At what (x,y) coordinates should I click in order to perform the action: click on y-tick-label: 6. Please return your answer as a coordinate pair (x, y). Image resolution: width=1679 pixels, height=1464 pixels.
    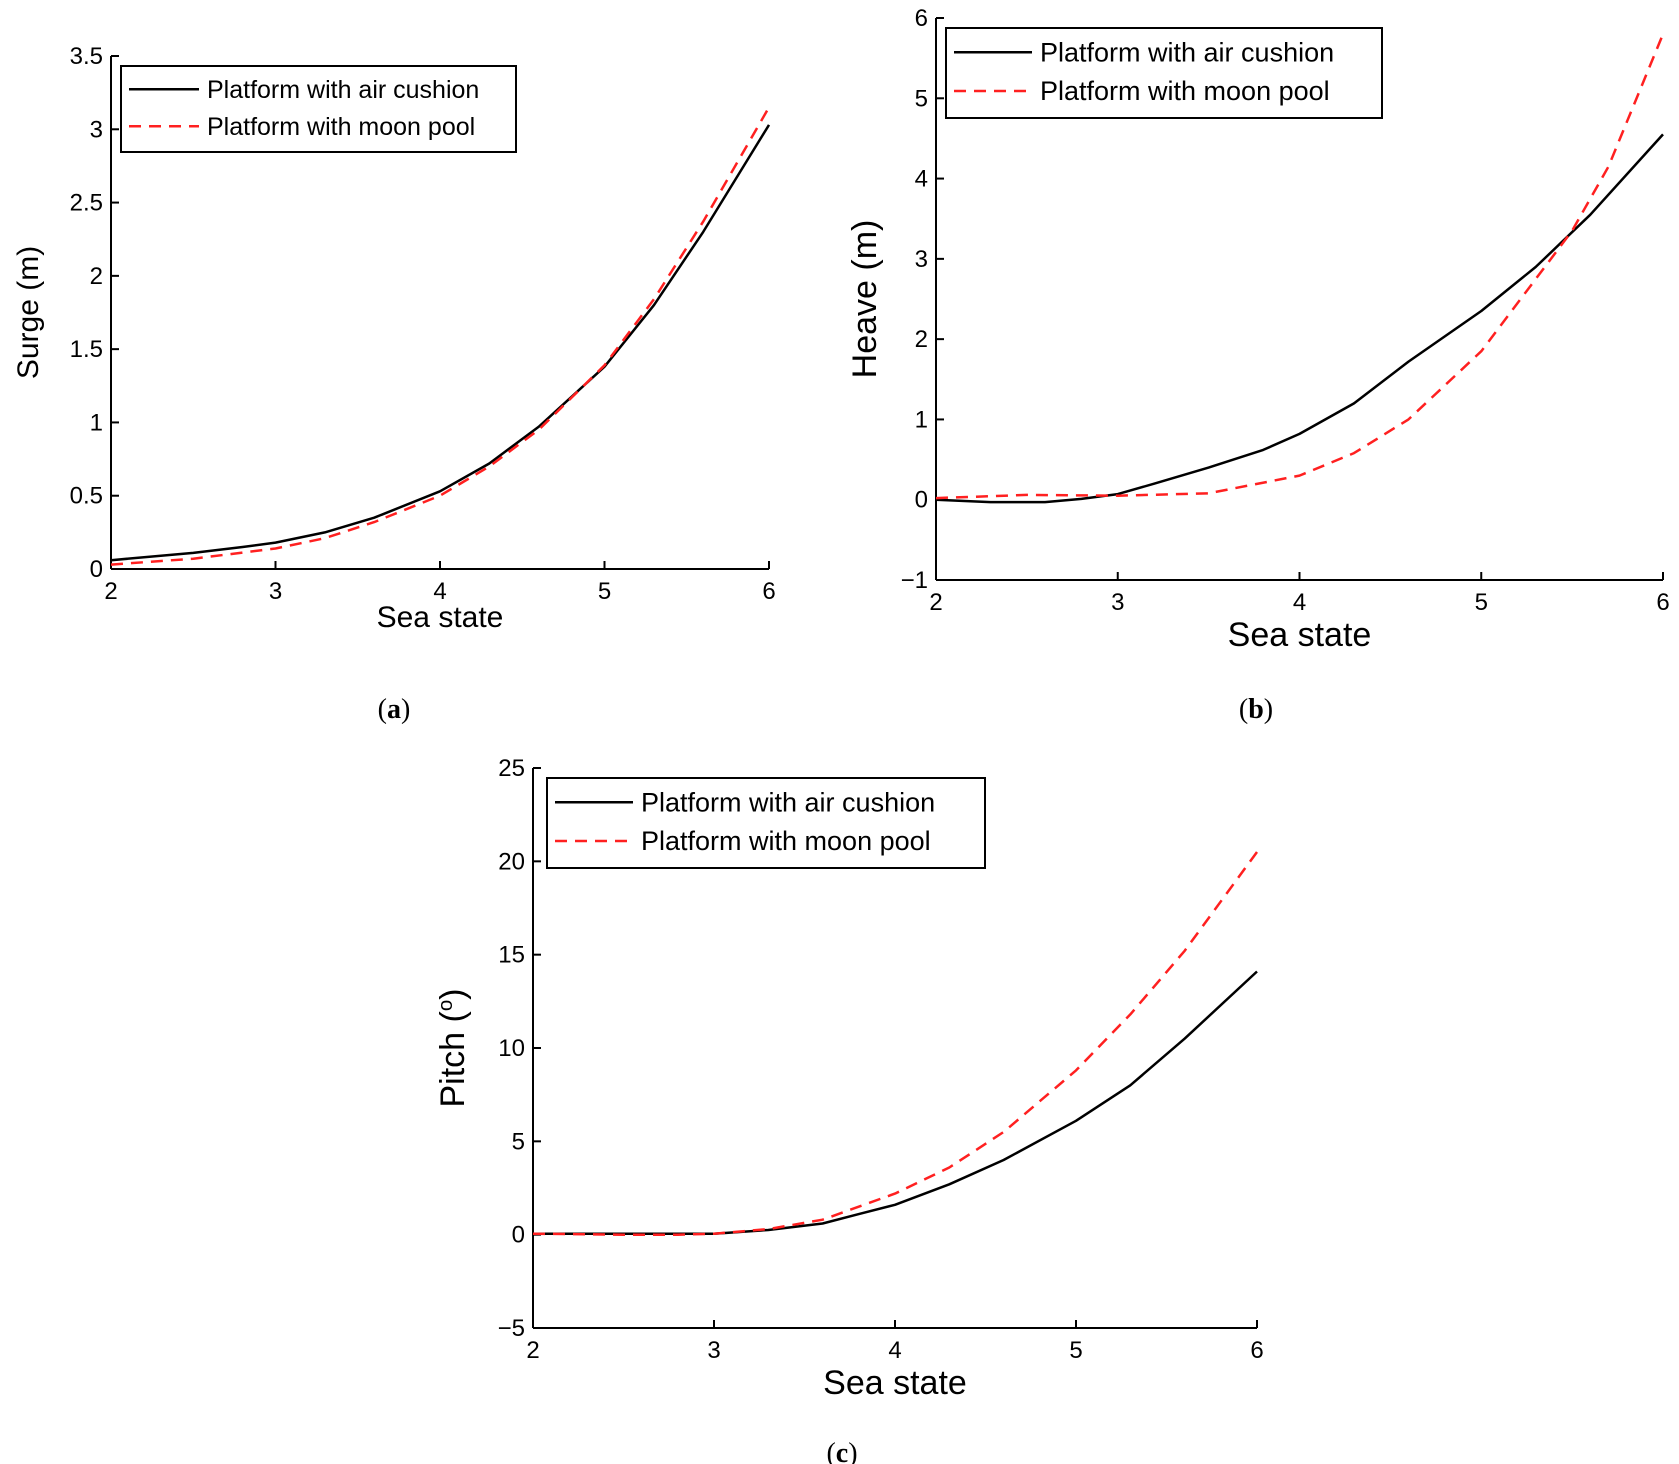
    Looking at the image, I should click on (921, 18).